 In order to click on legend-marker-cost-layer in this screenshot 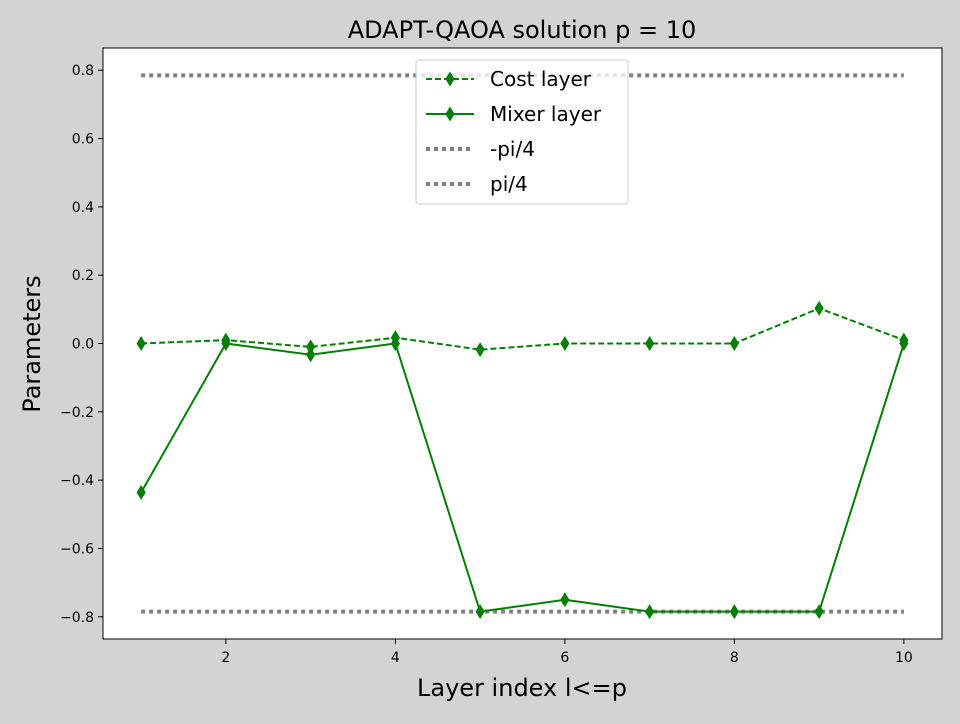, I will do `click(450, 79)`.